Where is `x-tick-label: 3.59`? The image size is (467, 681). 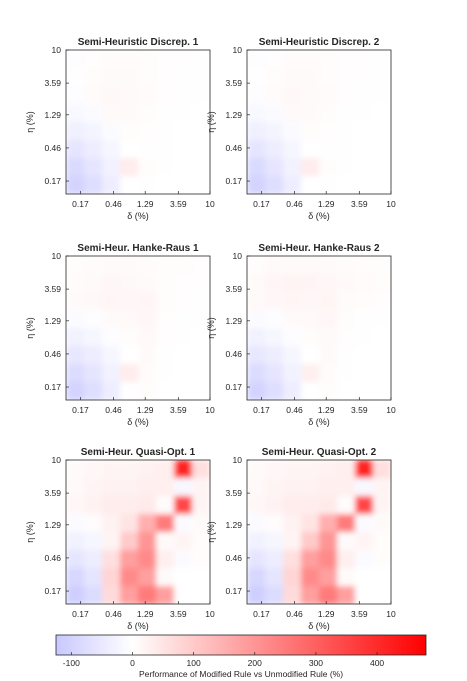
x-tick-label: 3.59 is located at coordinates (359, 410).